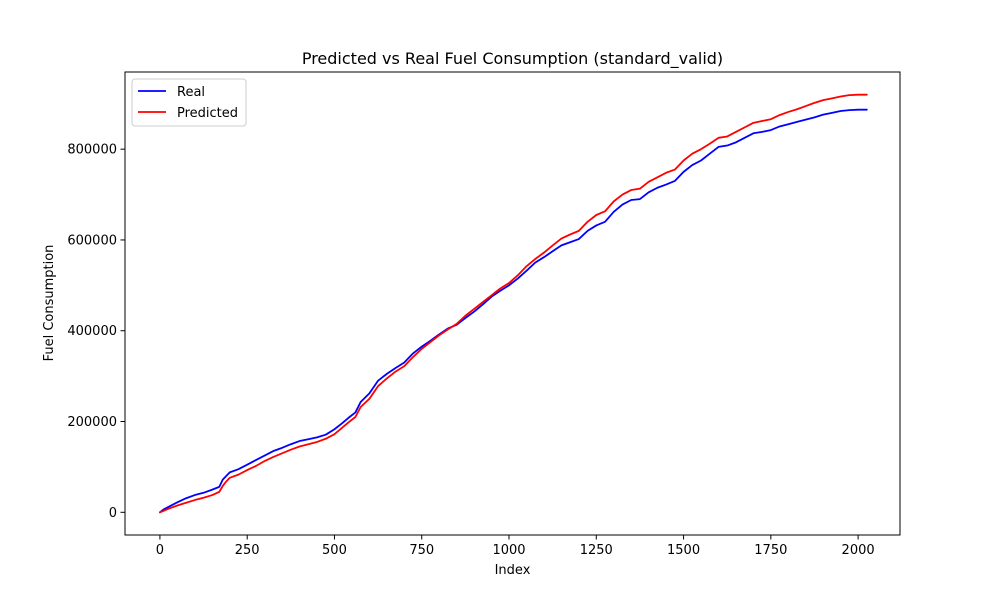 This screenshot has width=1000, height=600. I want to click on y-axis-ticks: 0 200000 400000 600000 800000, so click(96, 332).